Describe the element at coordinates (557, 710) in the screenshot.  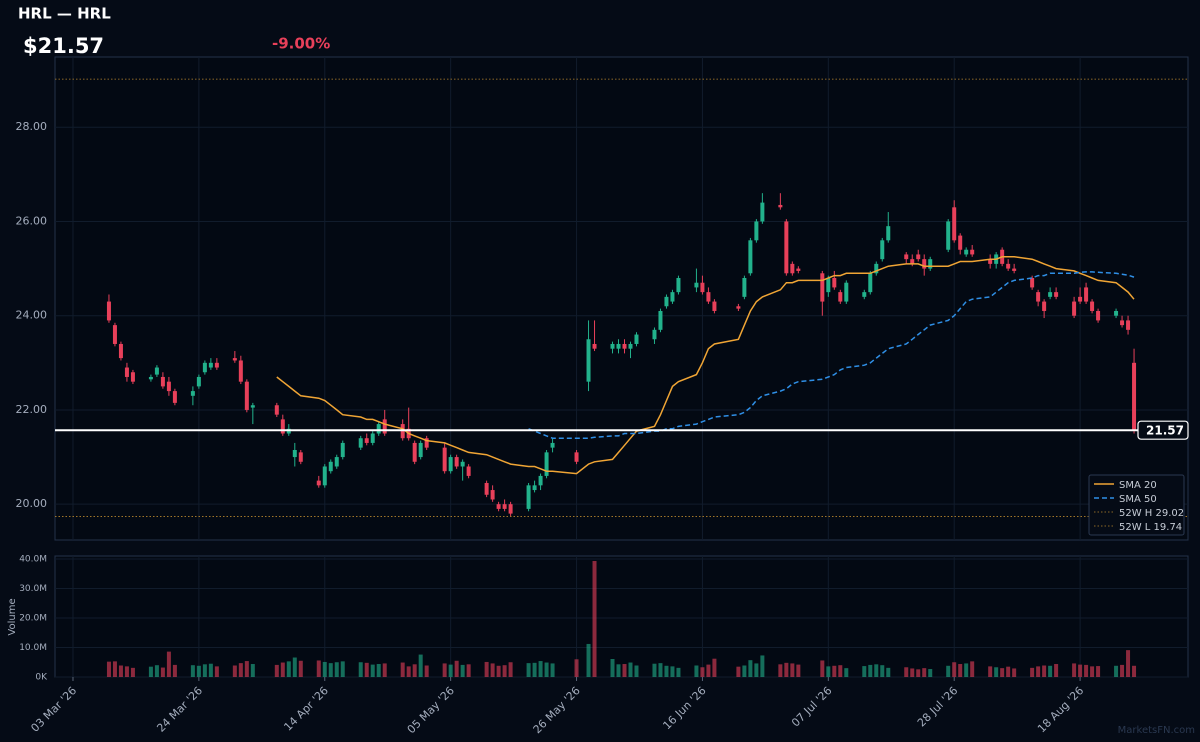
I see `x-tick-label: 26 May '26` at that location.